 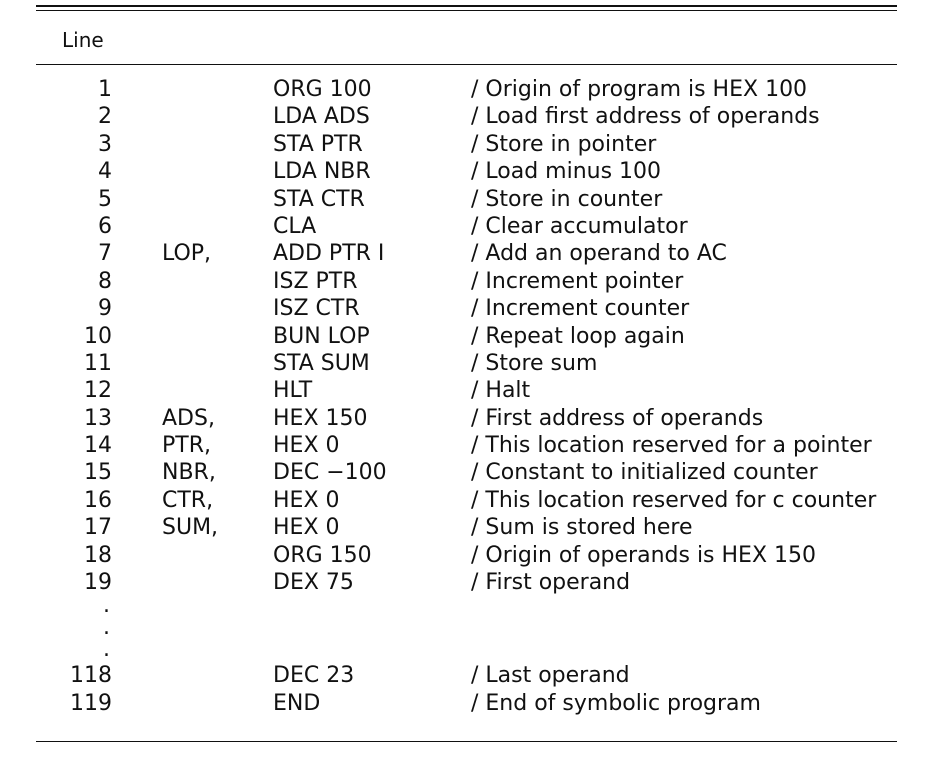 I want to click on line-number: 12, so click(x=98, y=391).